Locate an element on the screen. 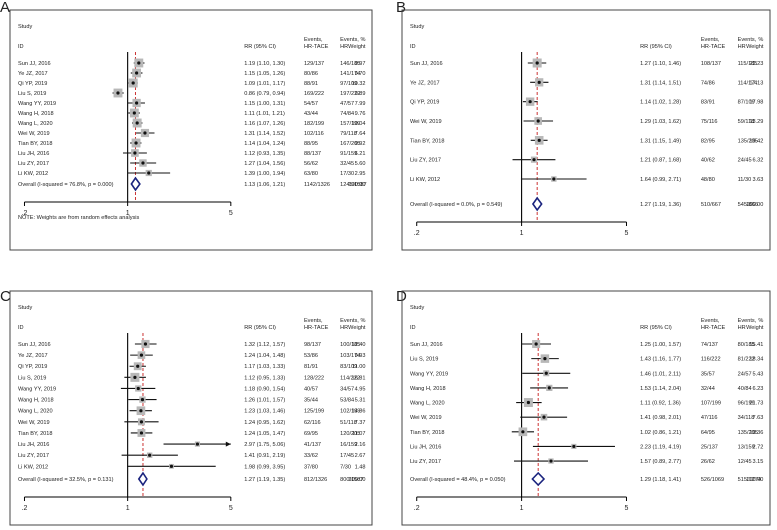  study-rr-ci: 1.17 (1.03, 1.33) is located at coordinates (264, 367).